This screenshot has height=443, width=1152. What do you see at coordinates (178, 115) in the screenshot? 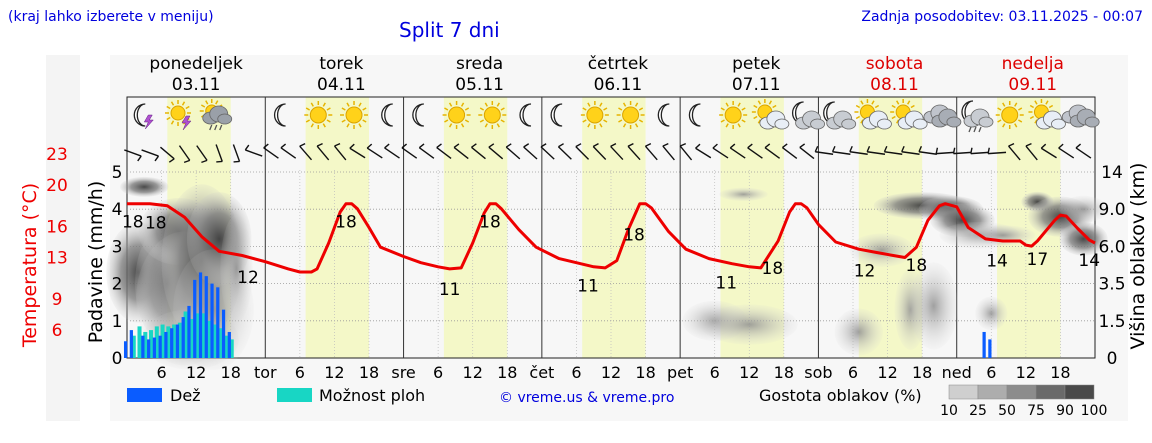
I see `sun-storm-icon` at bounding box center [178, 115].